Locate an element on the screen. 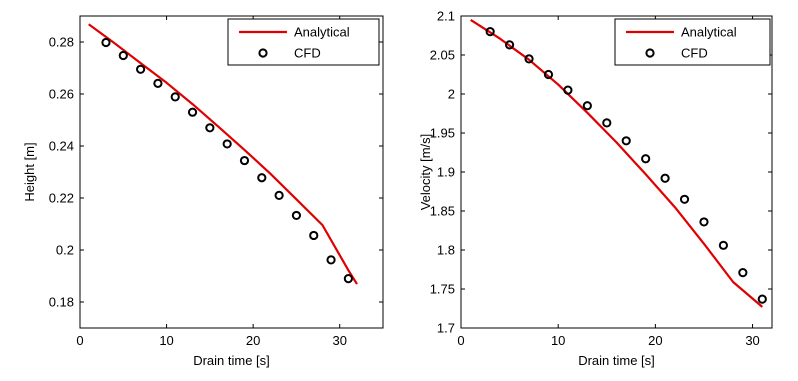 This screenshot has height=381, width=798. chart-0-ytick-label: 0.24 is located at coordinates (61, 146).